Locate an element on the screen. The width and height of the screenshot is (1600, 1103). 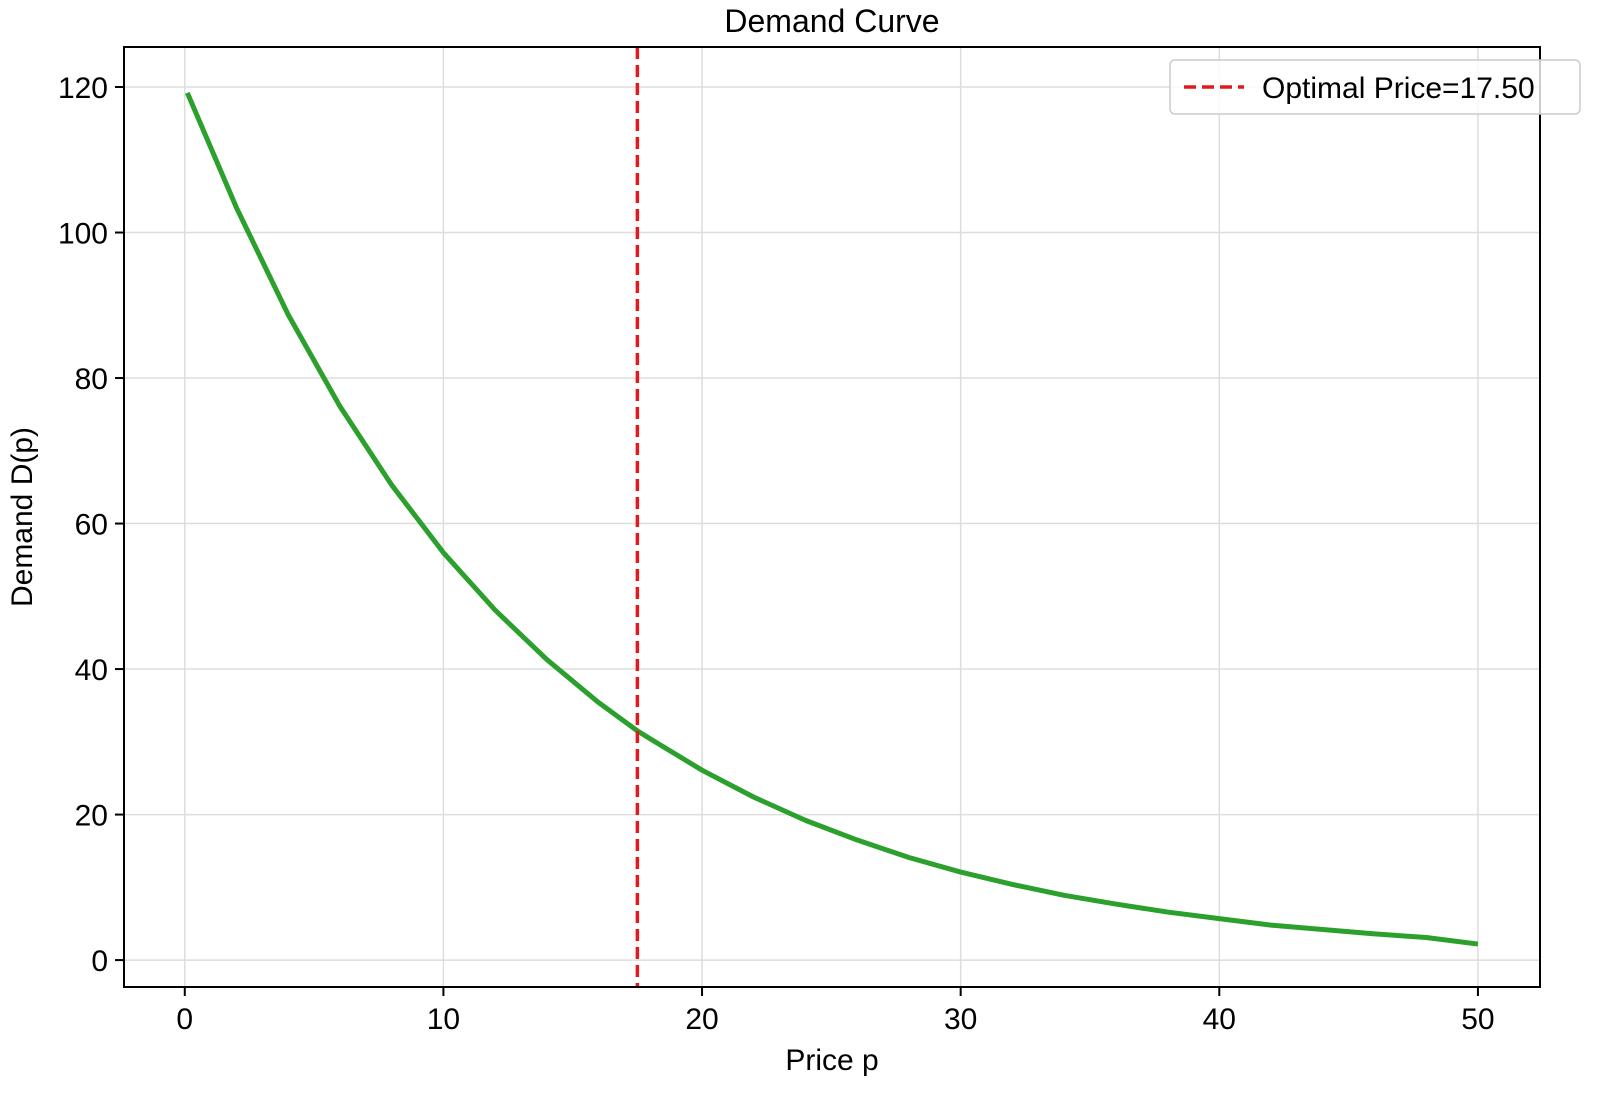
legend-label-optimal-price: Optimal Price=17.50 is located at coordinates (1398, 88).